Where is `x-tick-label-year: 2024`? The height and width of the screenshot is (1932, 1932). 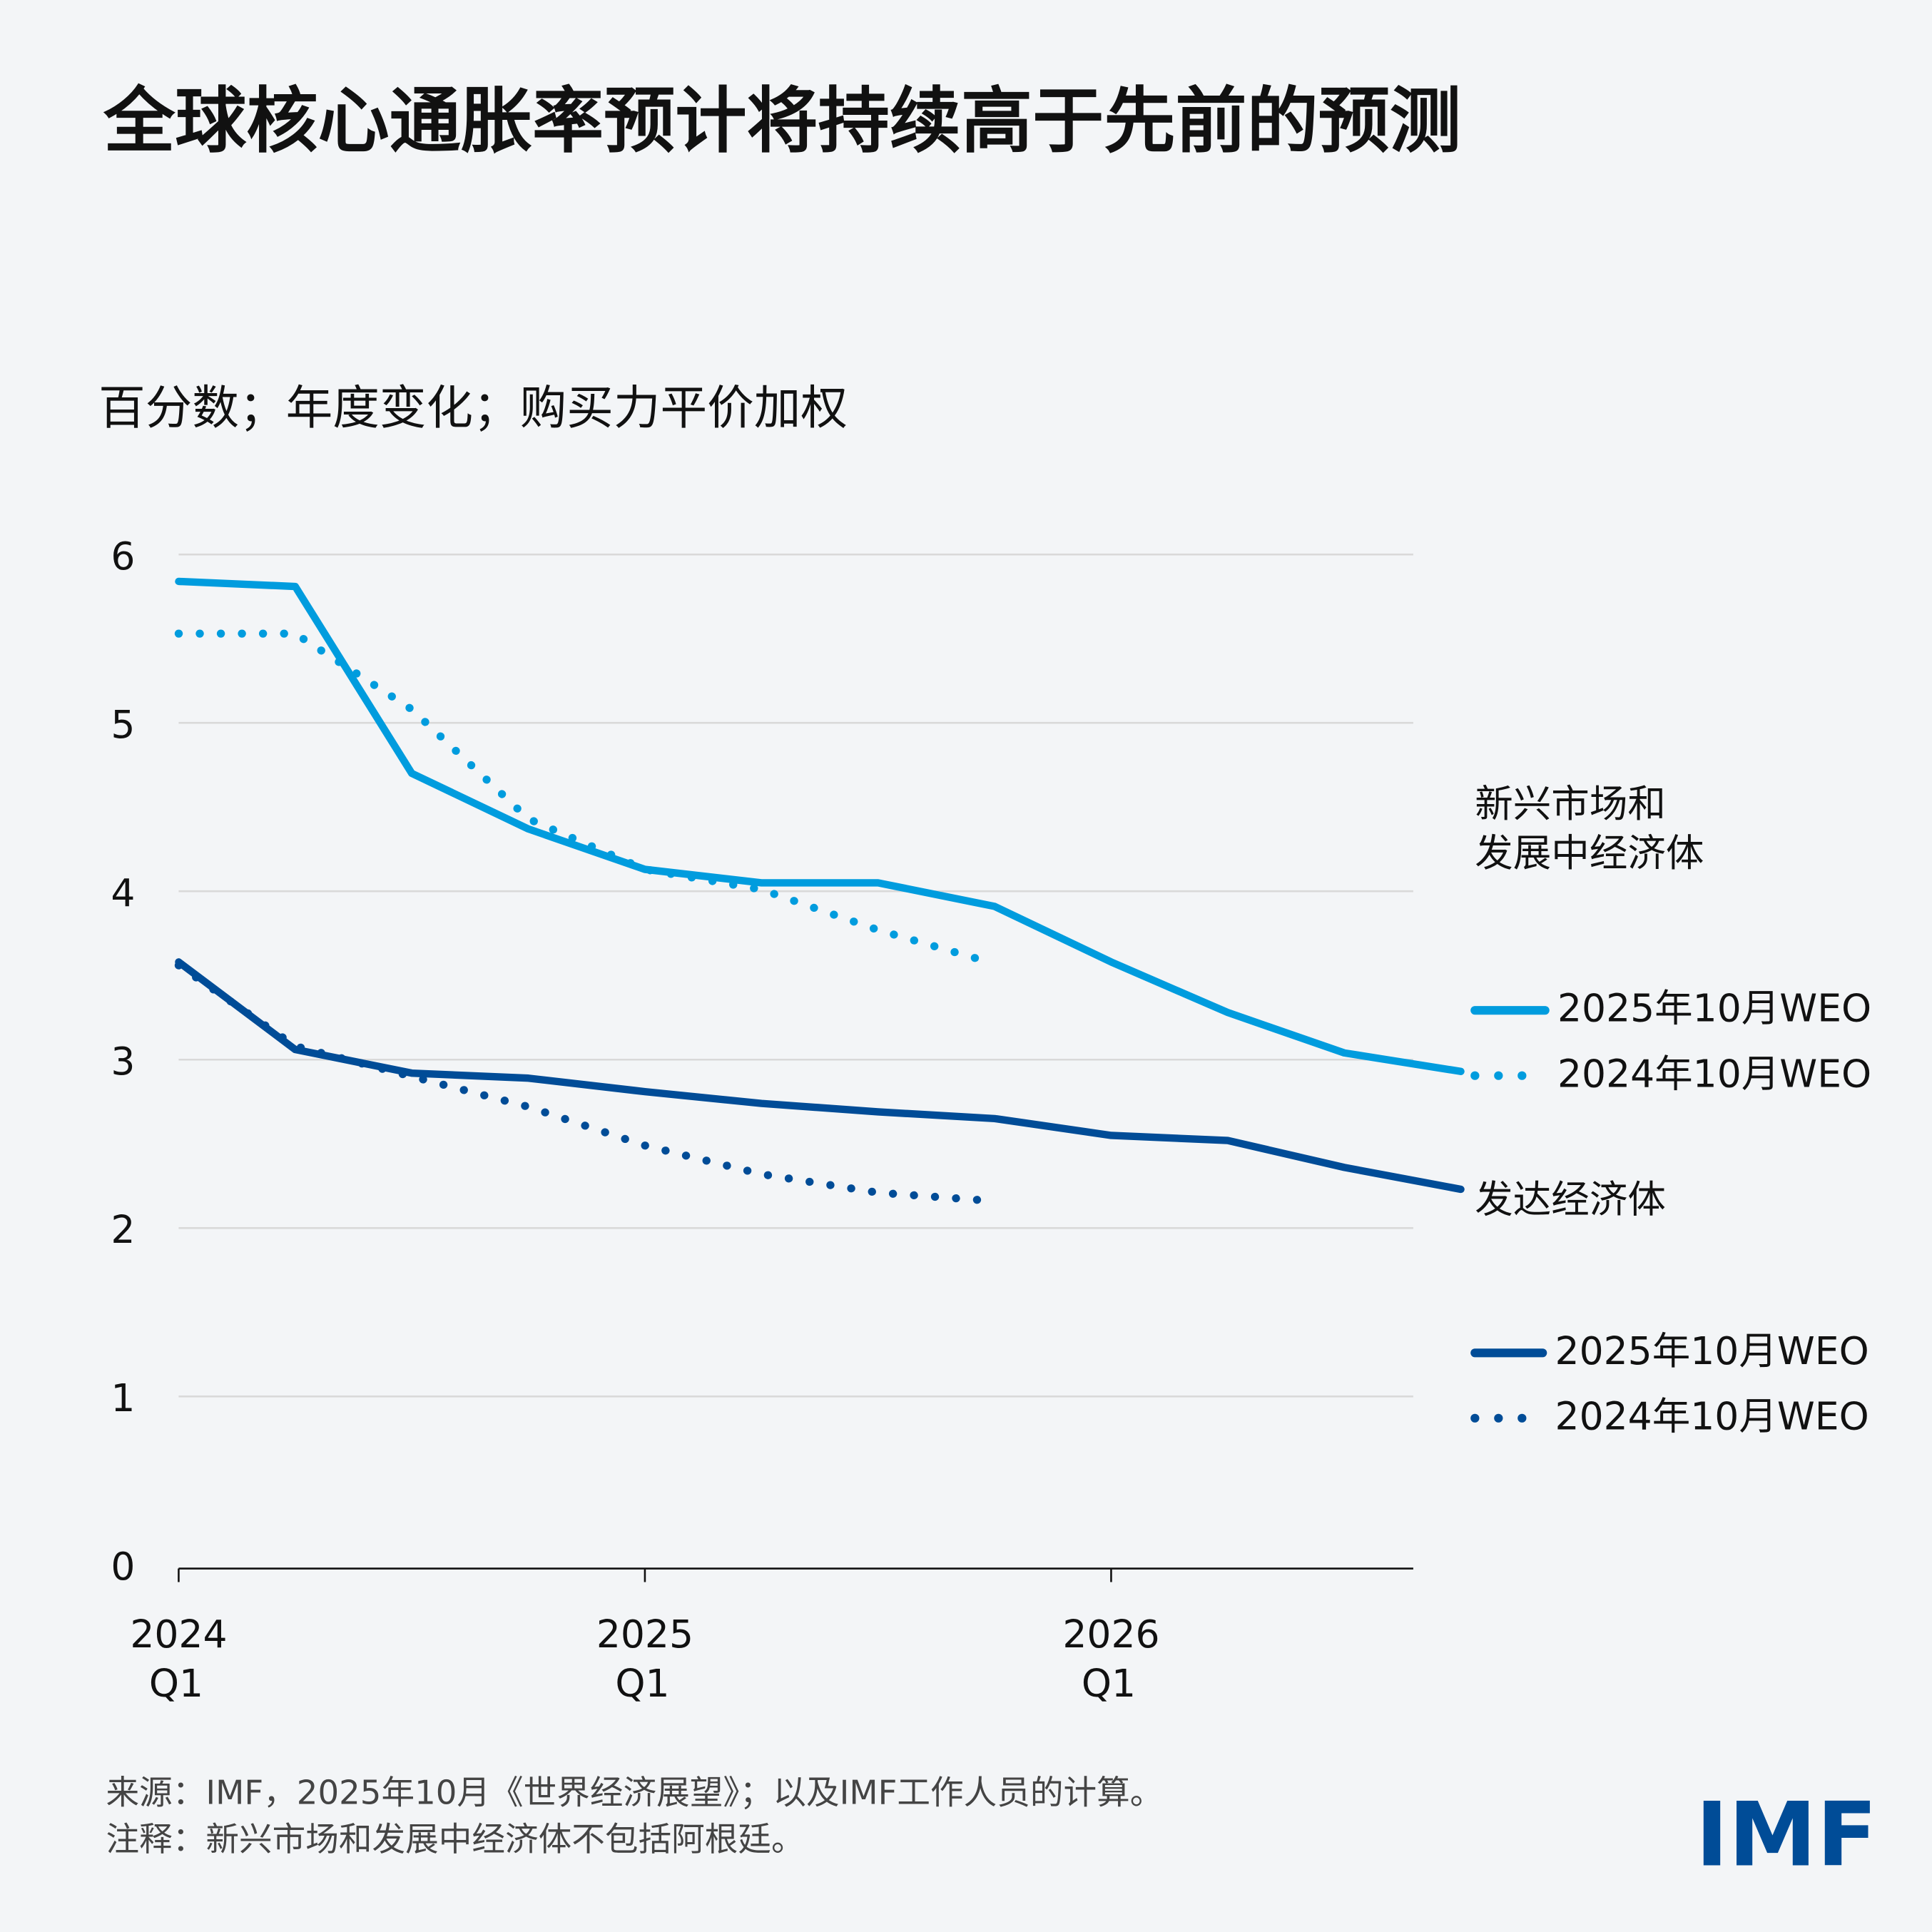 x-tick-label-year: 2024 is located at coordinates (178, 1634).